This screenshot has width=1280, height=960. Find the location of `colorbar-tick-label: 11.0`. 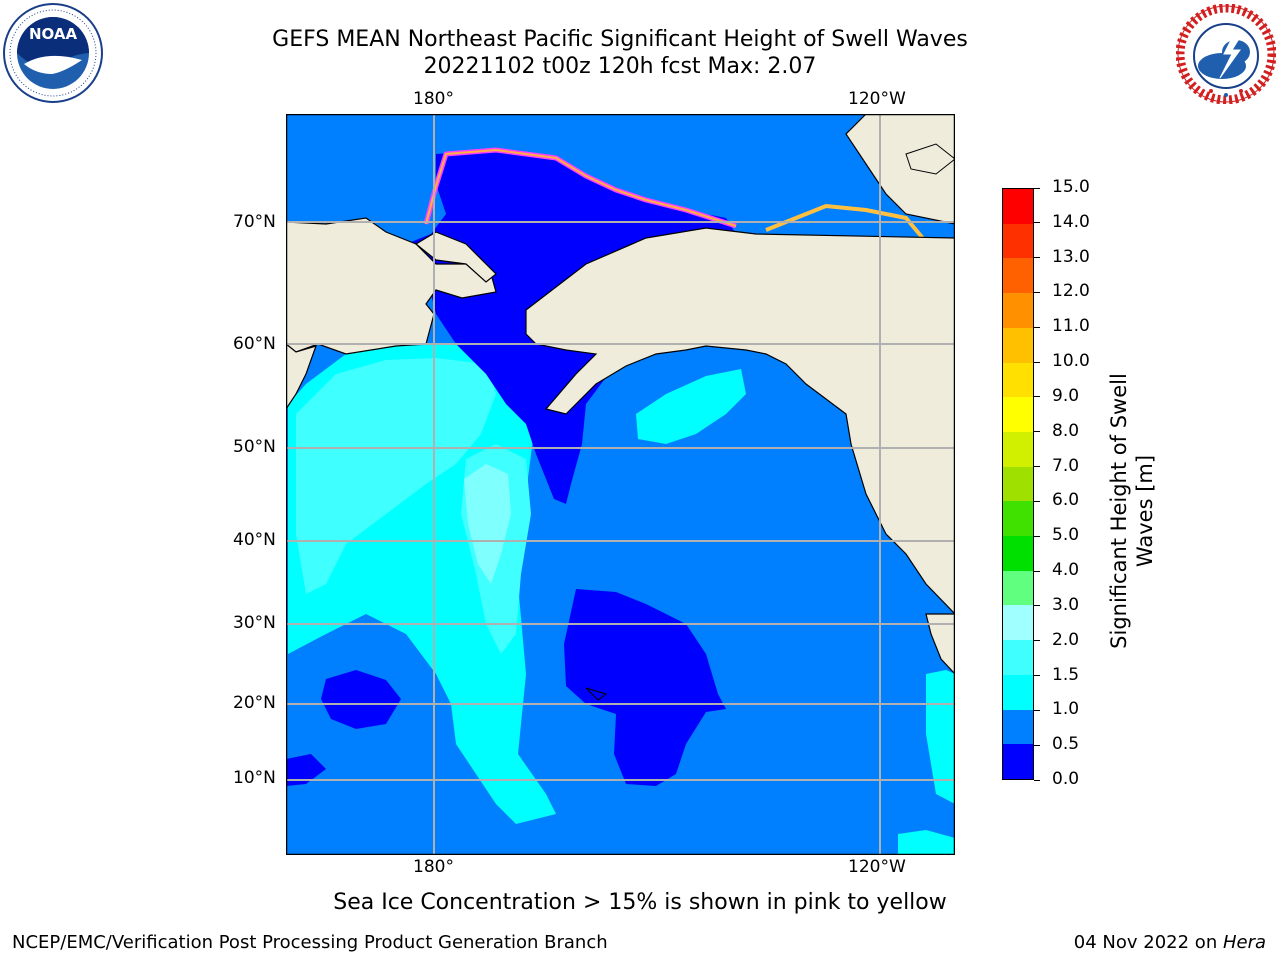

colorbar-tick-label: 11.0 is located at coordinates (1071, 326).